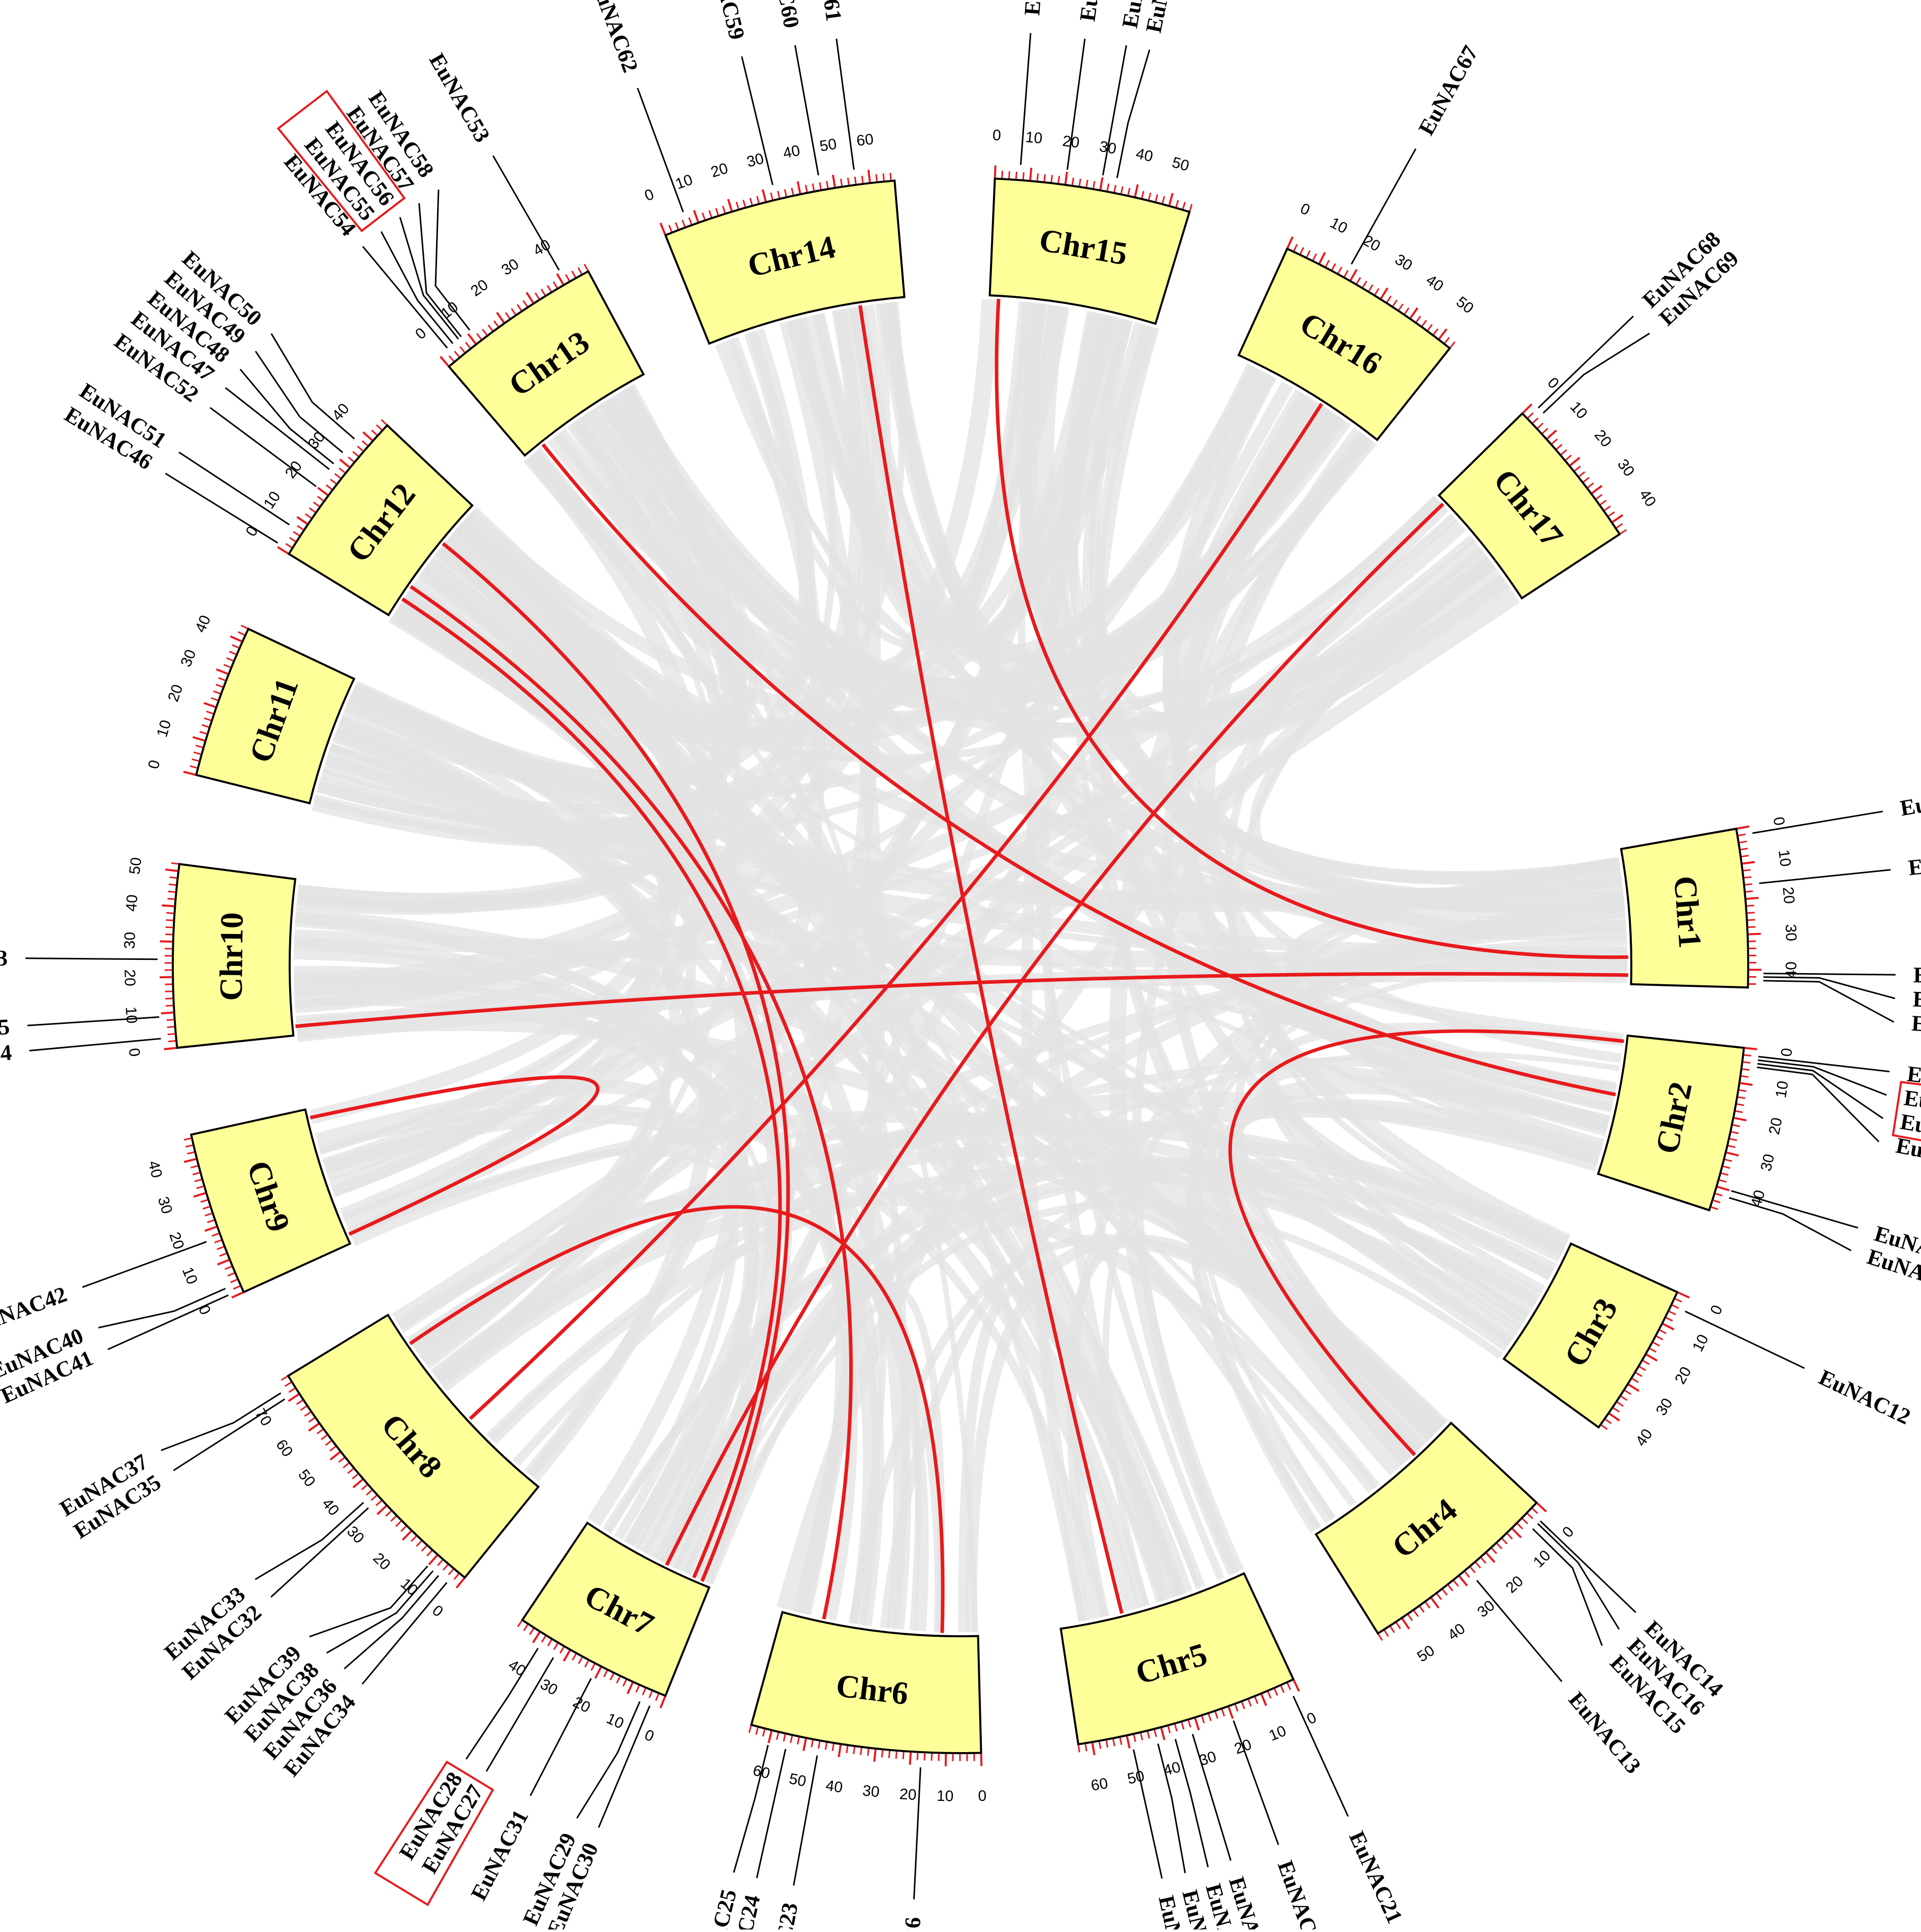 This screenshot has width=1921, height=1932. I want to click on gene-label-eunac62: EuNAC62, so click(614, 38).